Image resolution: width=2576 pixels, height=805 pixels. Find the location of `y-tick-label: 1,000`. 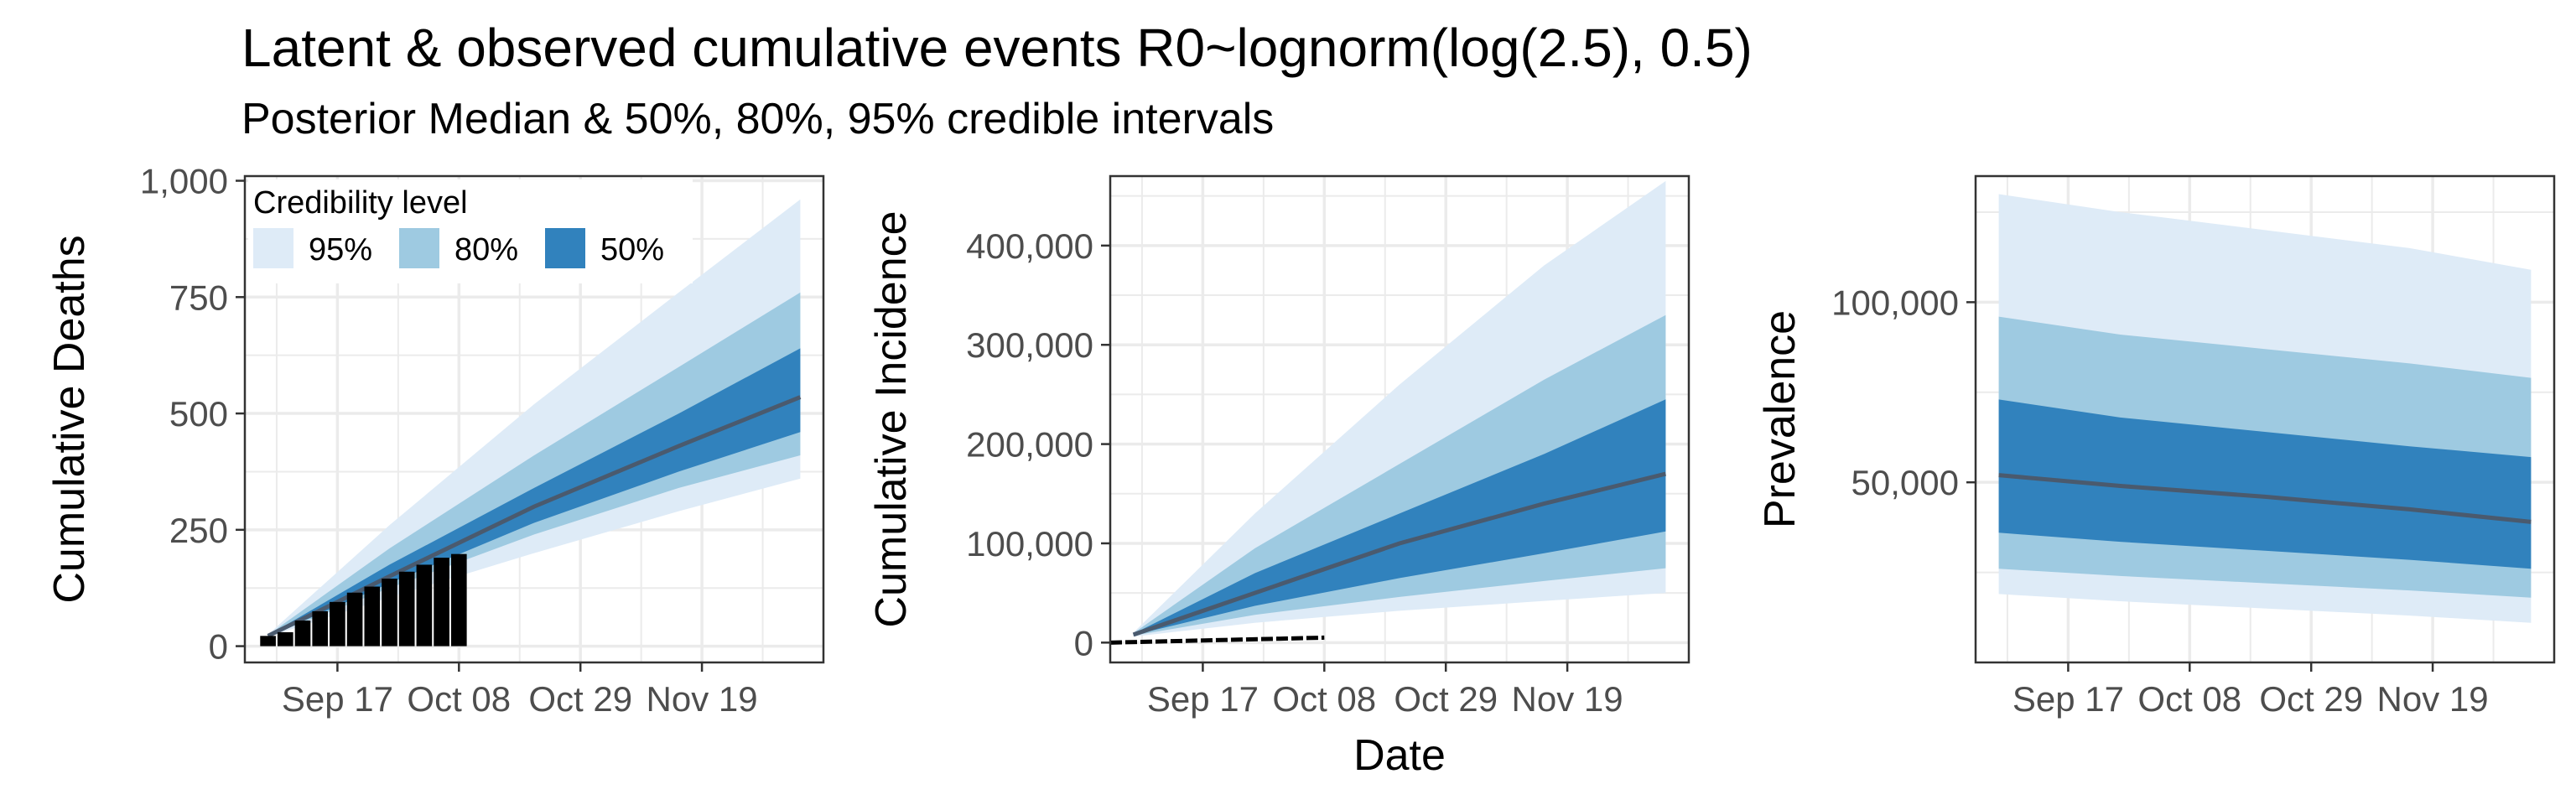

y-tick-label: 1,000 is located at coordinates (184, 181).